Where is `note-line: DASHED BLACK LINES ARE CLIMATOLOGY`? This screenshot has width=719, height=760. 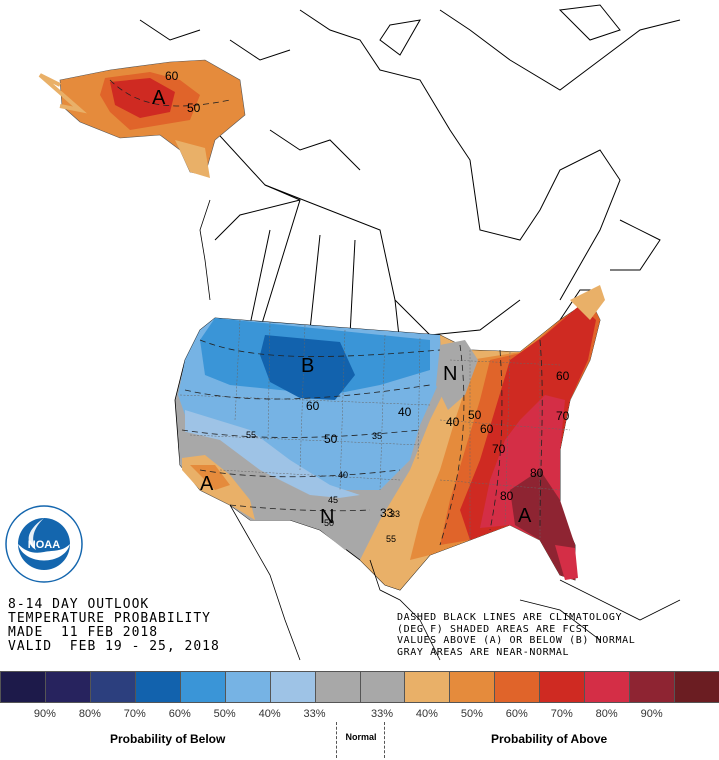 note-line: DASHED BLACK LINES ARE CLIMATOLOGY is located at coordinates (510, 617).